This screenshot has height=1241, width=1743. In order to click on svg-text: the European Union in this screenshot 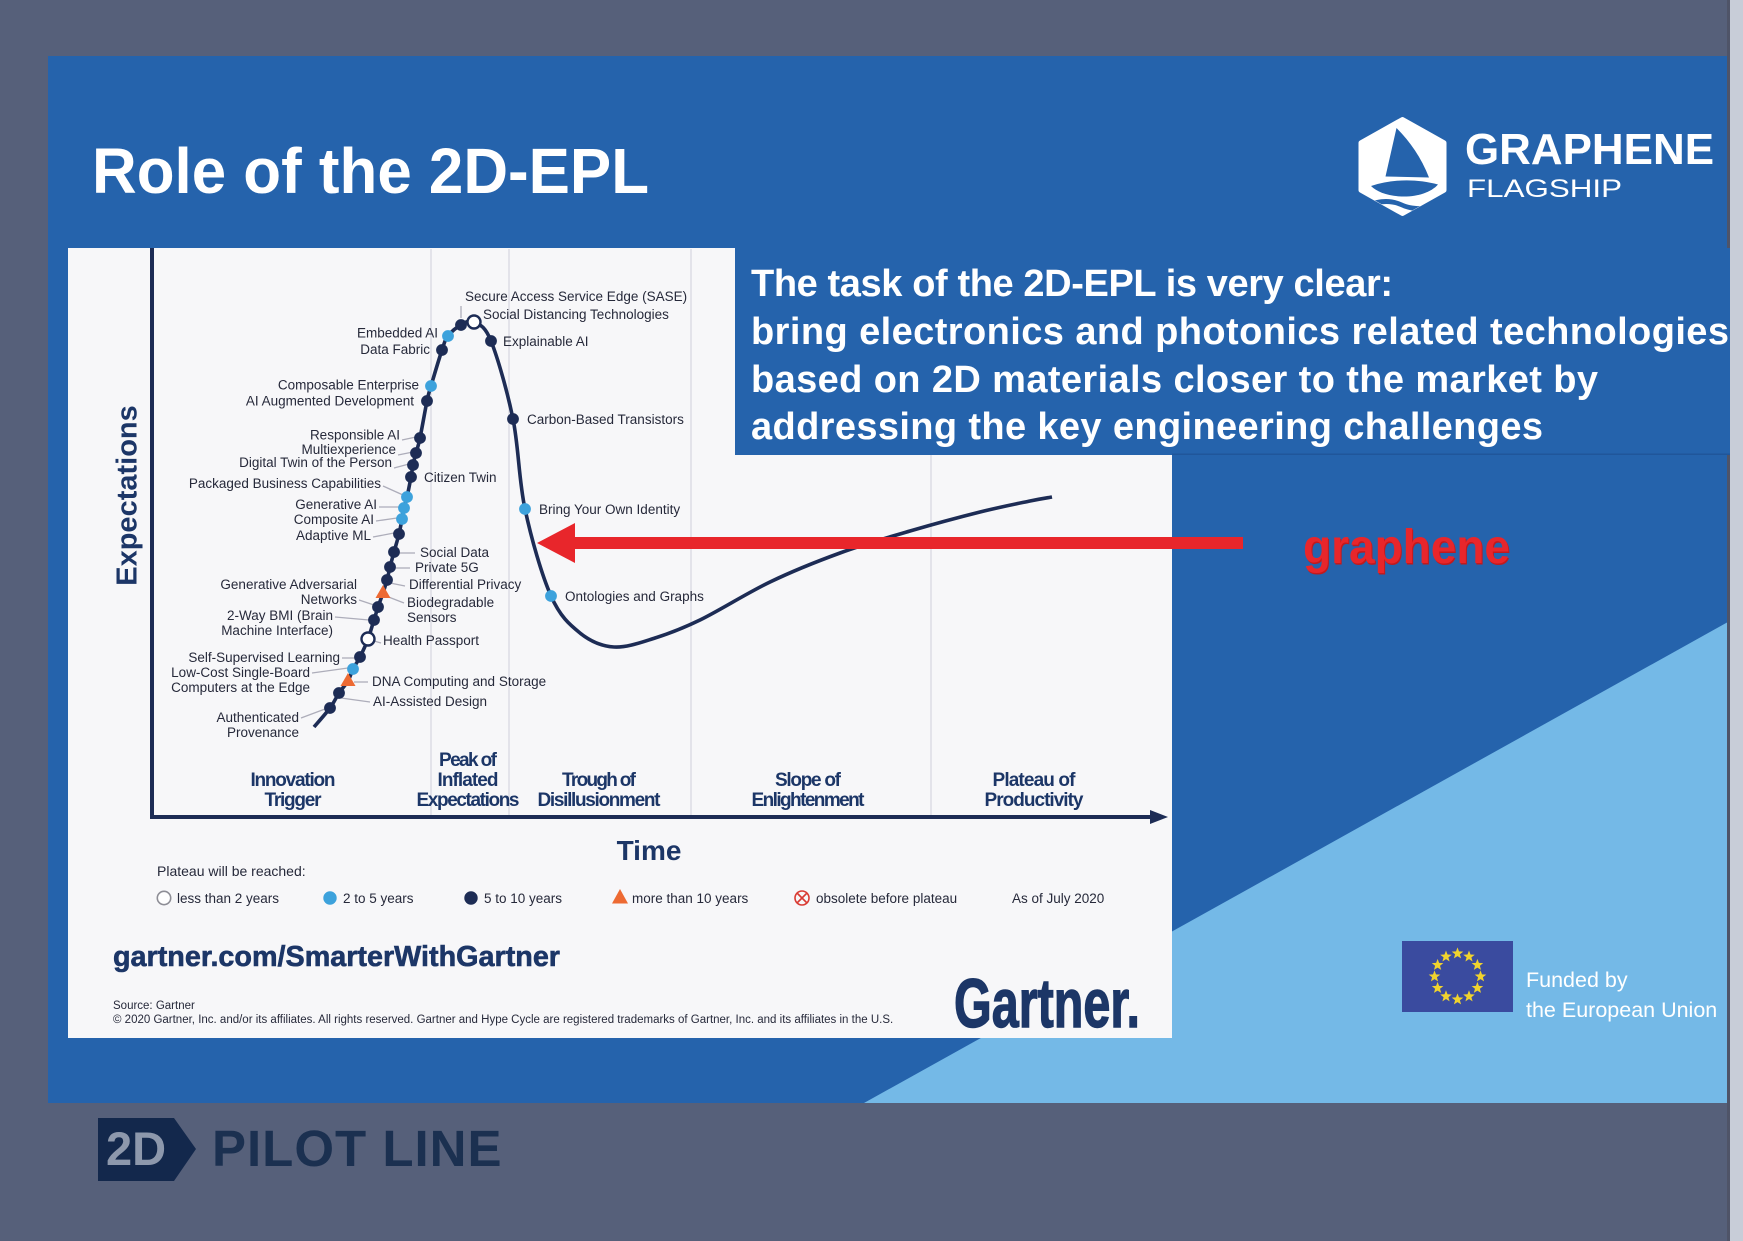, I will do `click(1621, 1010)`.